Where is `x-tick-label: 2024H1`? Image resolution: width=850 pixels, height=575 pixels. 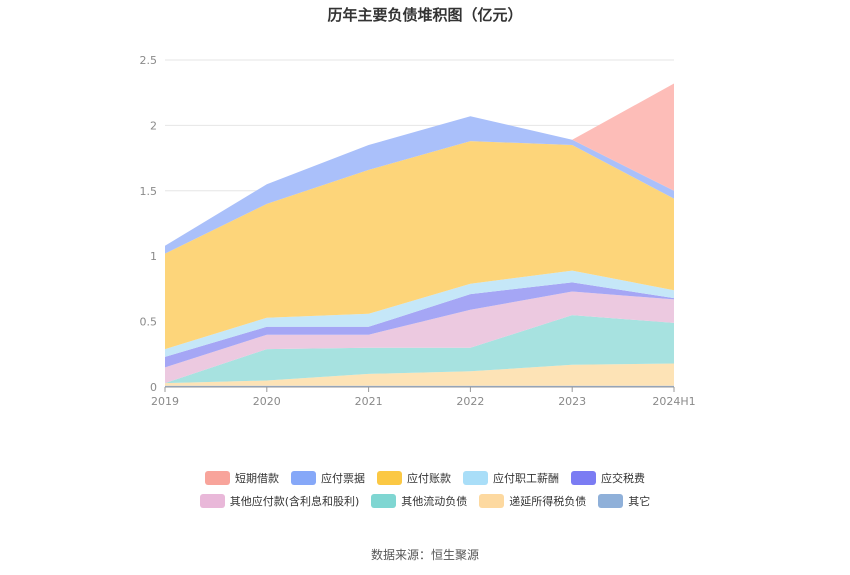
x-tick-label: 2024H1 is located at coordinates (673, 401).